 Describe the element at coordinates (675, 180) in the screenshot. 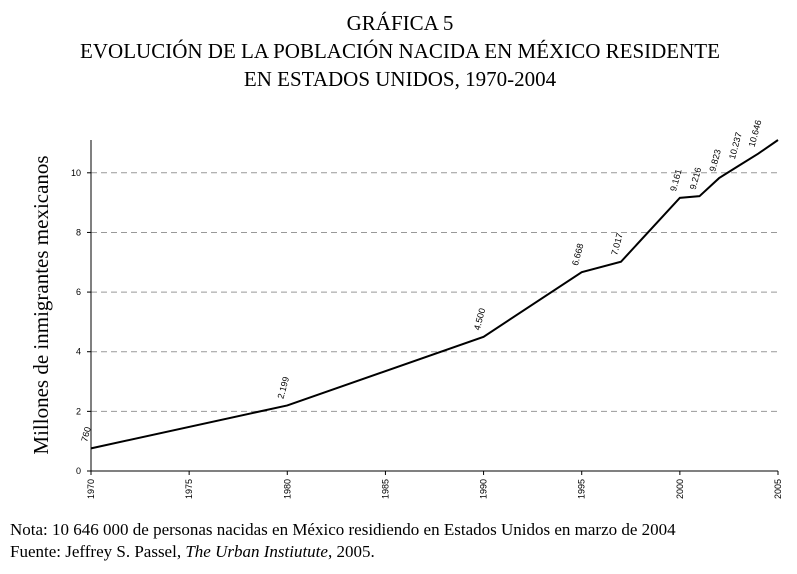

I see `data-label: 9.161` at that location.